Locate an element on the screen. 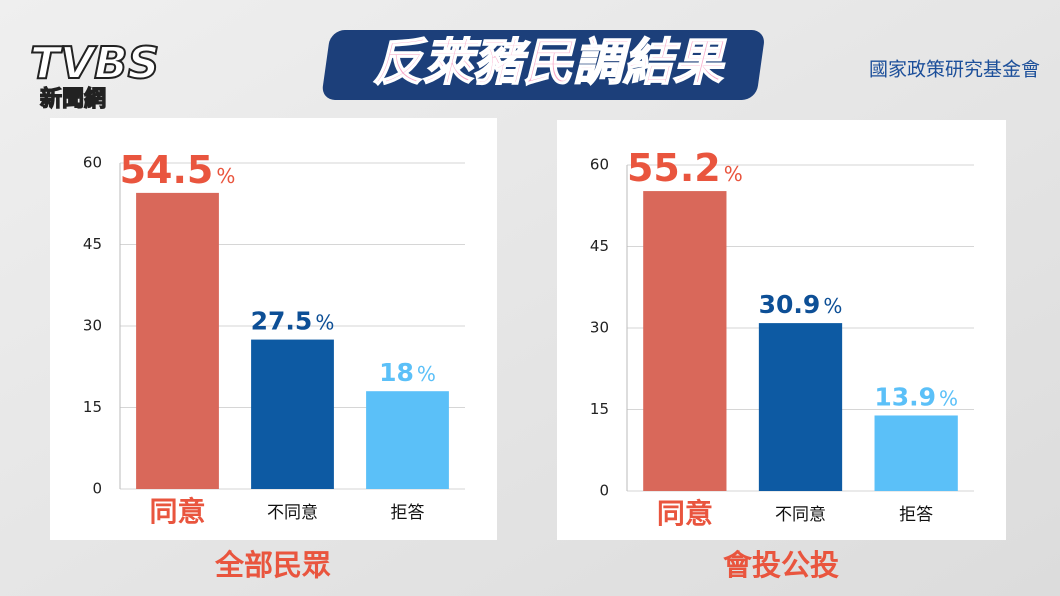 This screenshot has height=596, width=1060. value-number: 30.9 is located at coordinates (790, 304).